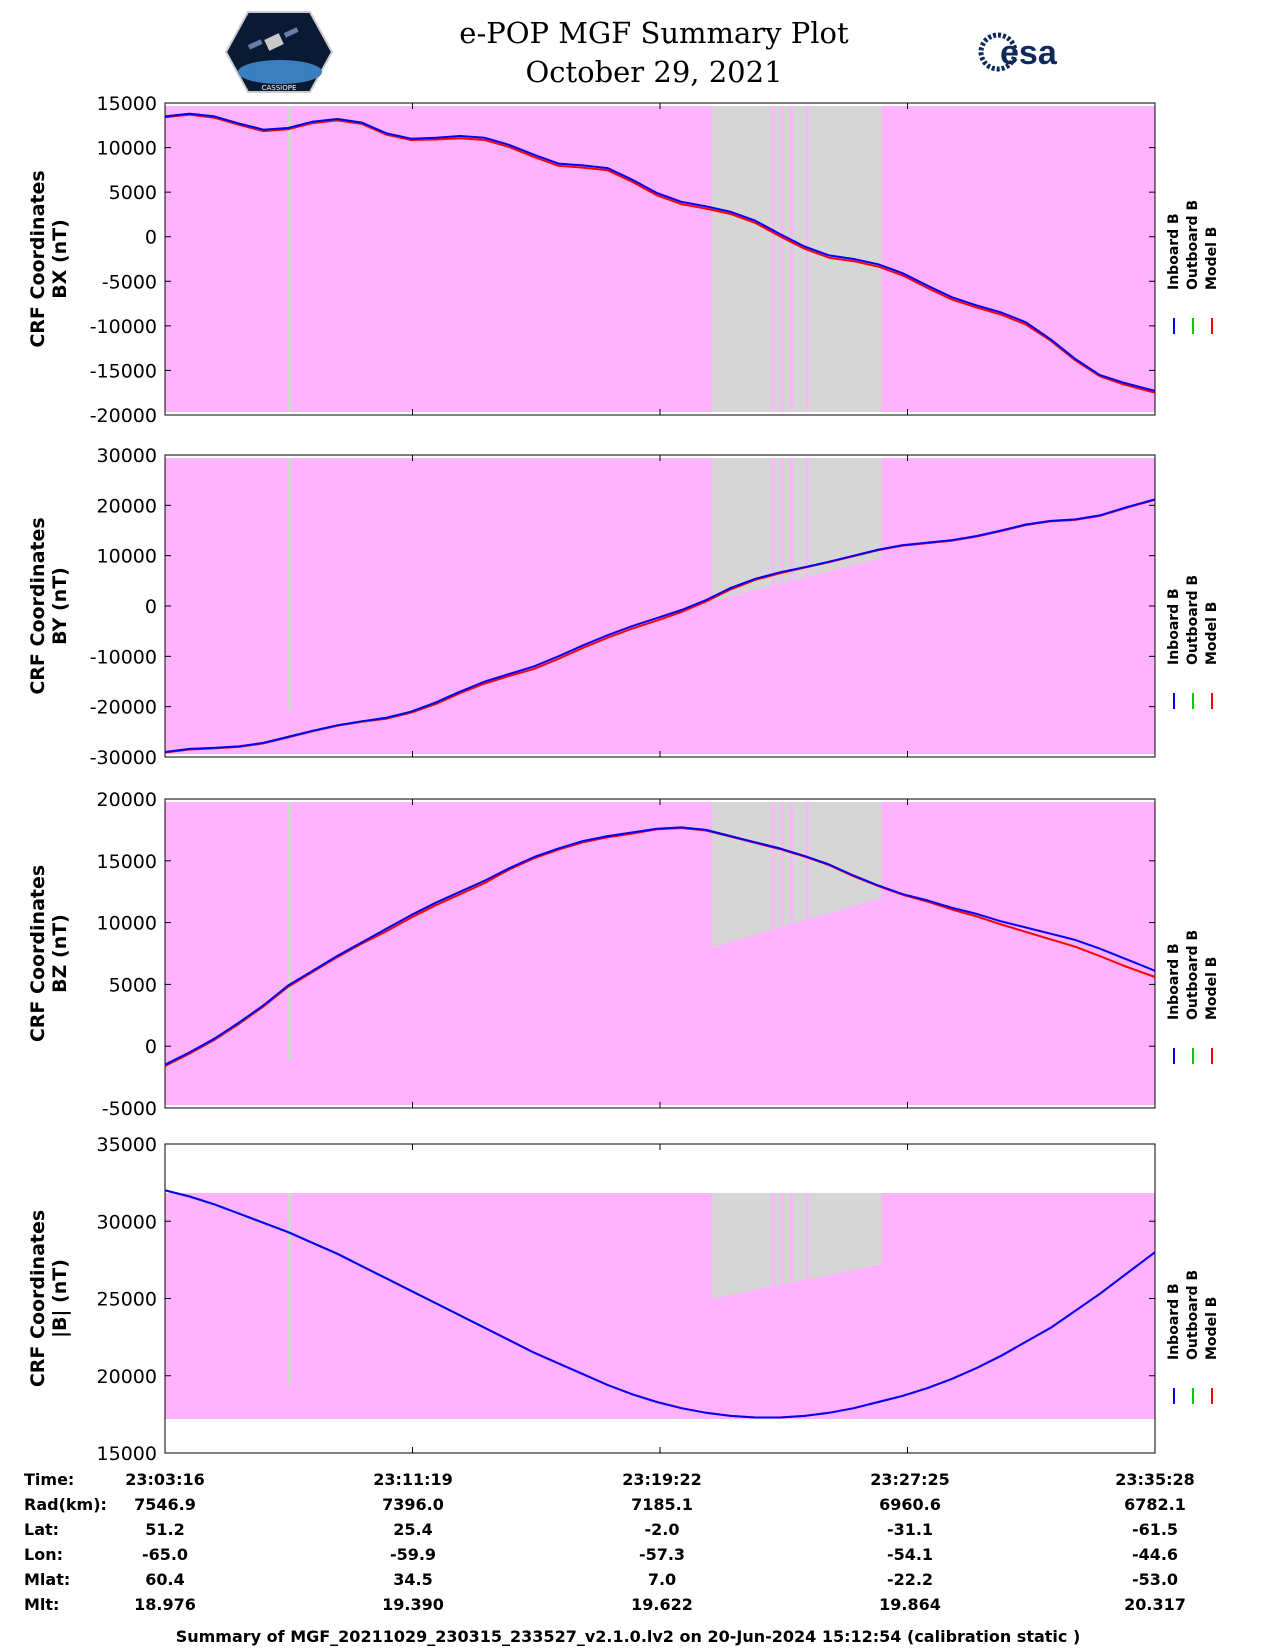 The image size is (1275, 1650). I want to click on y-axis-label: CRF CoordinatesBZ (nT), so click(49, 953).